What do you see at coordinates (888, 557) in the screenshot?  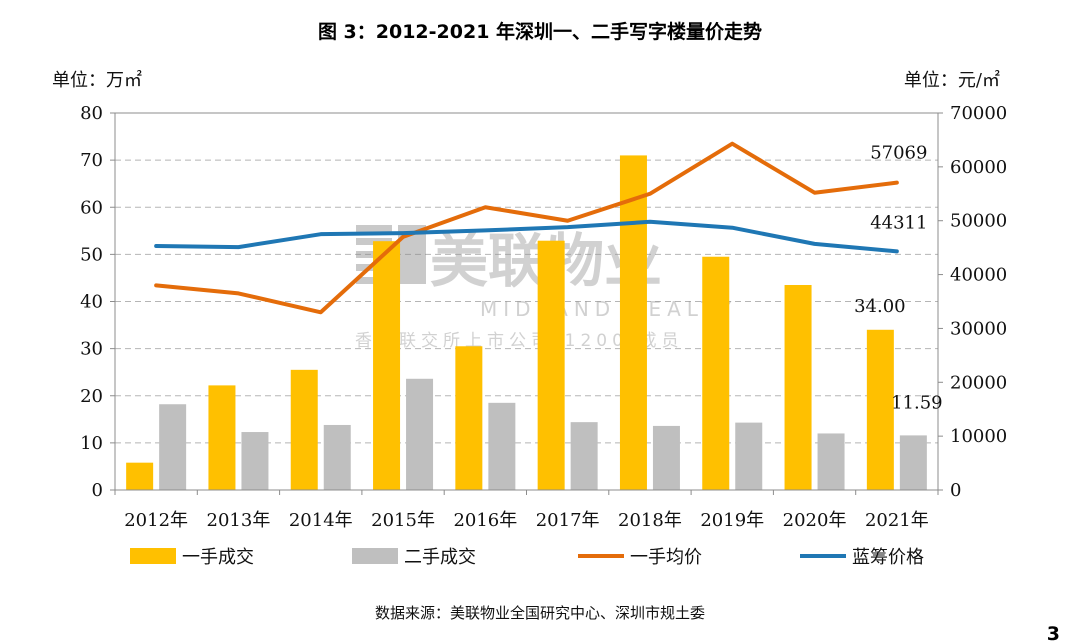 I see `legend-label: 蓝筹价格` at bounding box center [888, 557].